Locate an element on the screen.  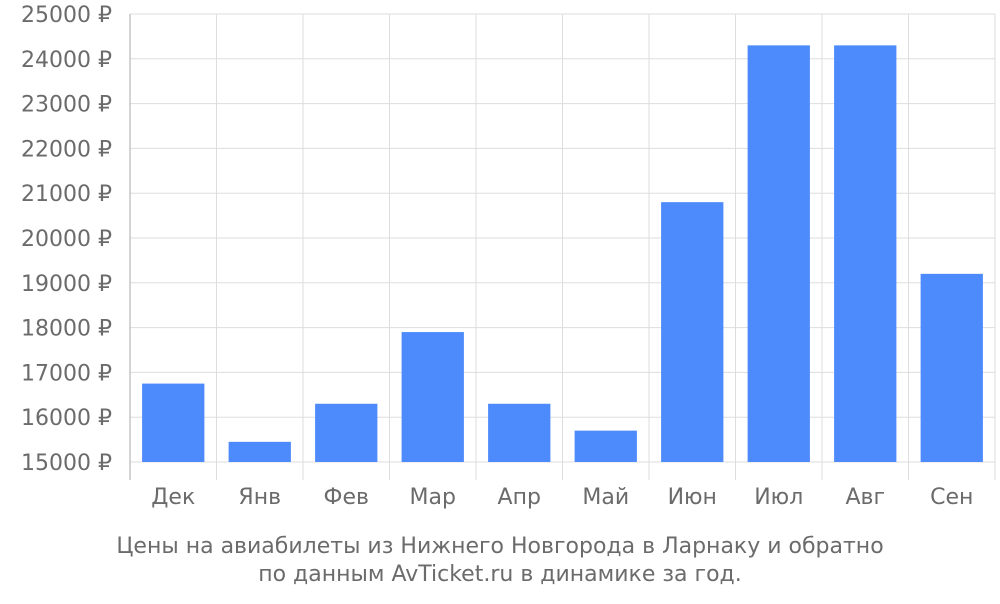
y-tick-label: 23000 ₽ is located at coordinates (66, 105).